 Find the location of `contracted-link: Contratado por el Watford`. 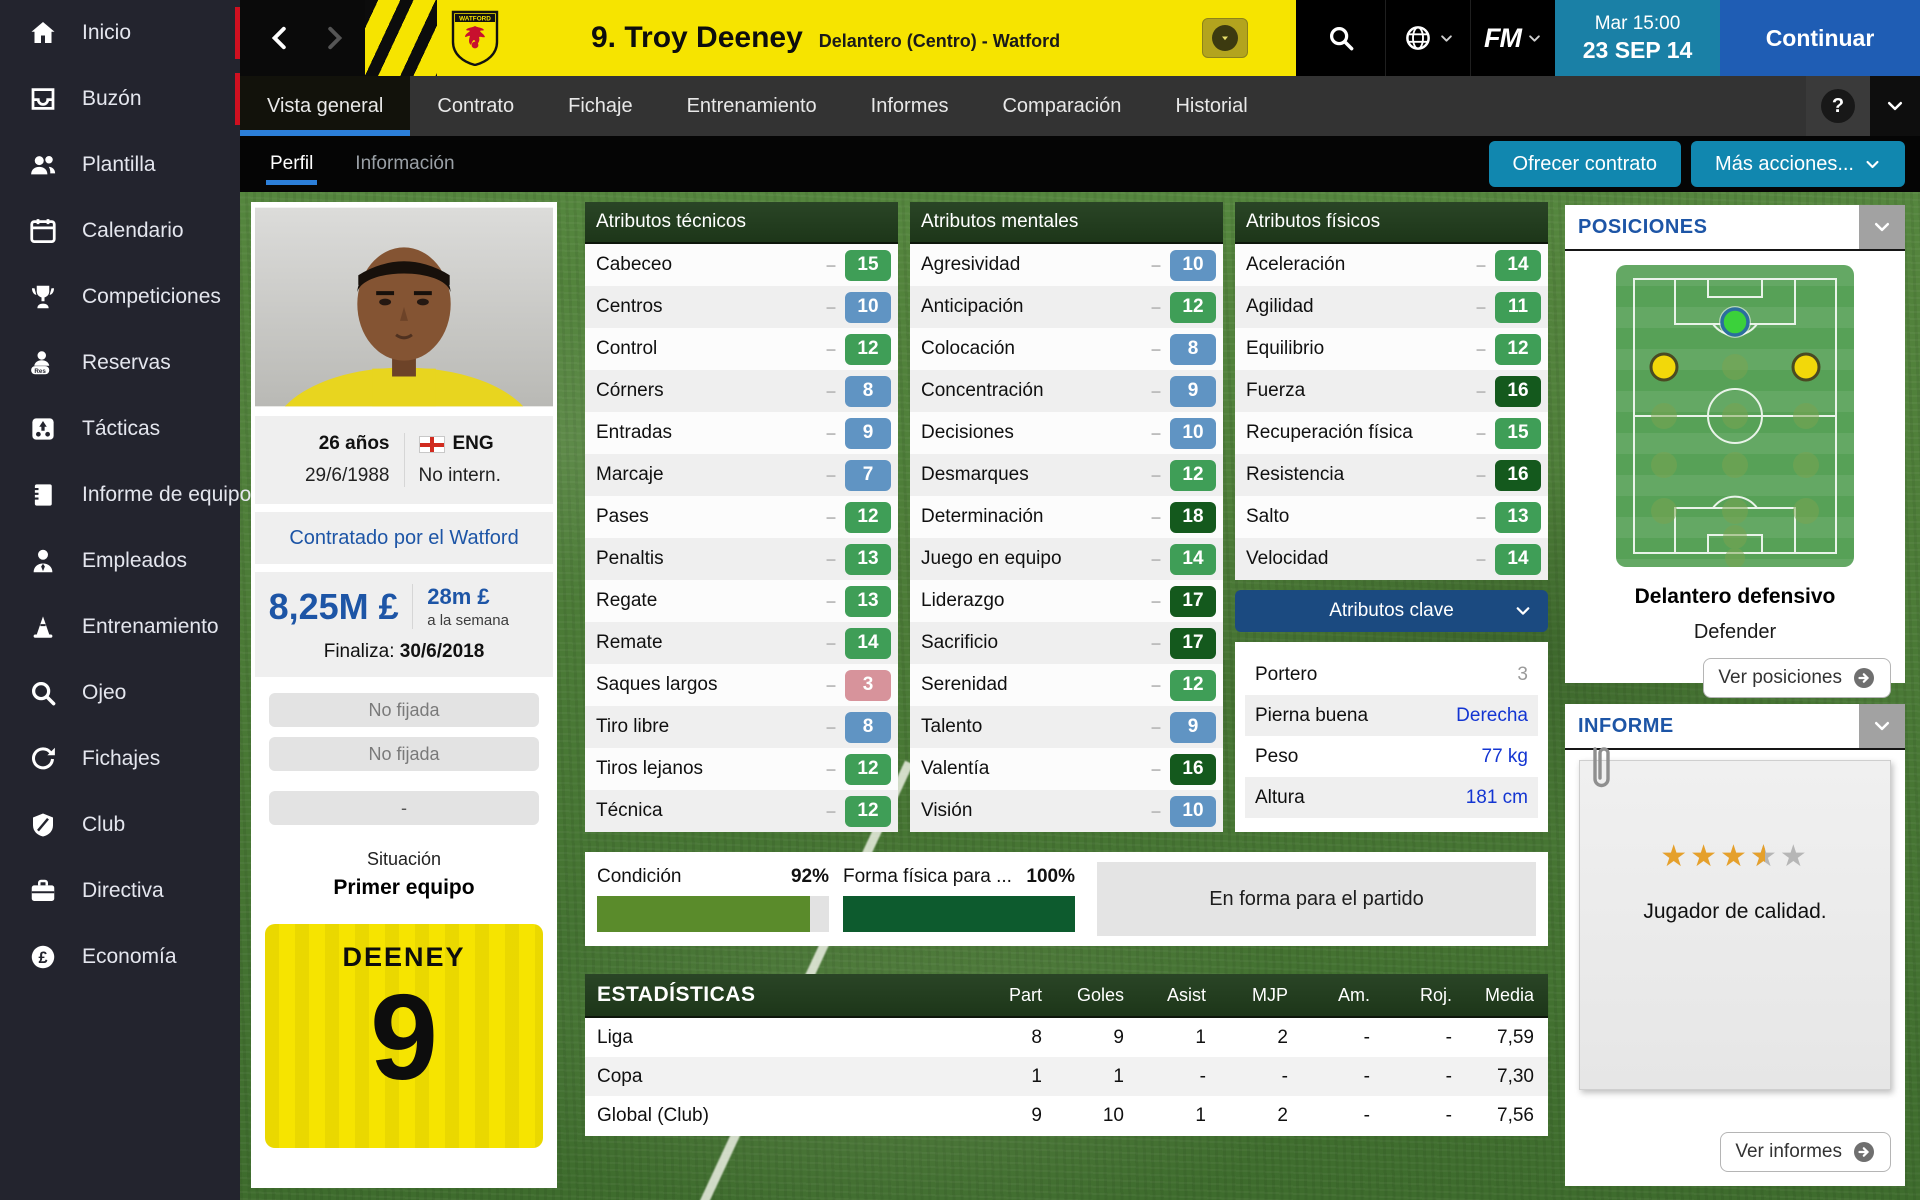

contracted-link: Contratado por el Watford is located at coordinates (404, 538).